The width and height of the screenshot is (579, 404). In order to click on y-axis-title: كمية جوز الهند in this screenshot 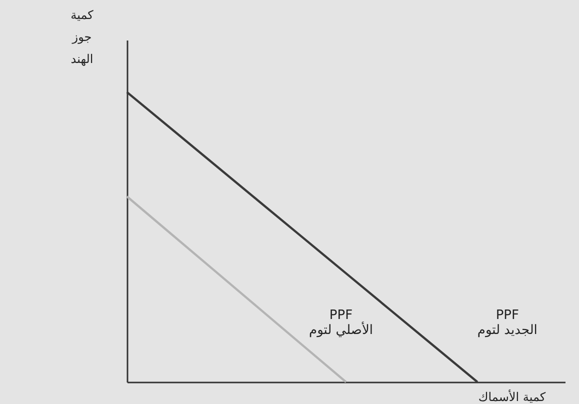, I will do `click(82, 37)`.